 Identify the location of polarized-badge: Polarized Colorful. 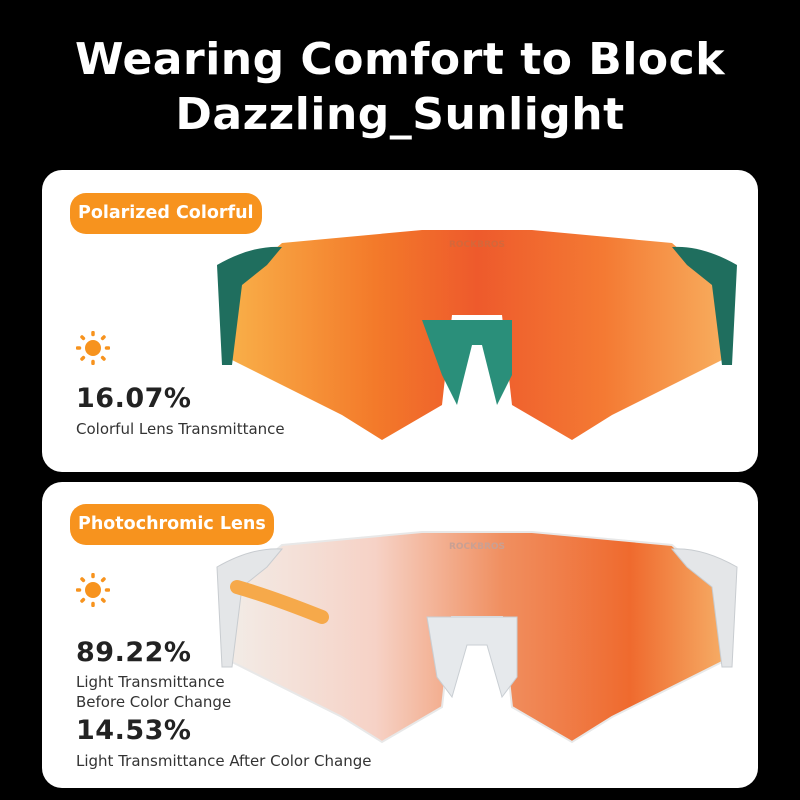
(166, 213).